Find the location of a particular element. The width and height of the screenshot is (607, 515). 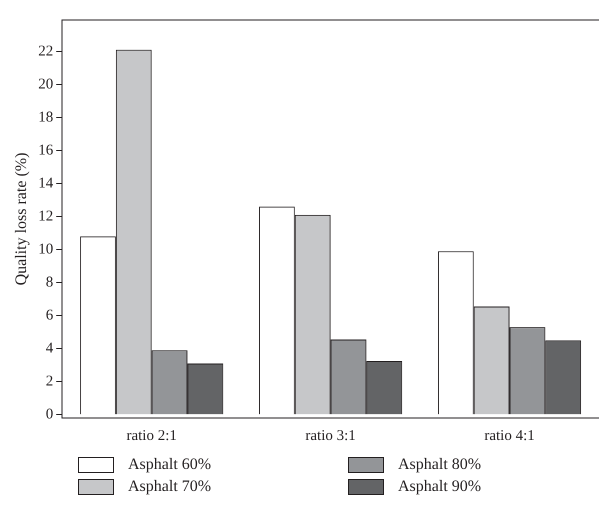

x-tick-label: ratio 4:1 is located at coordinates (509, 436).